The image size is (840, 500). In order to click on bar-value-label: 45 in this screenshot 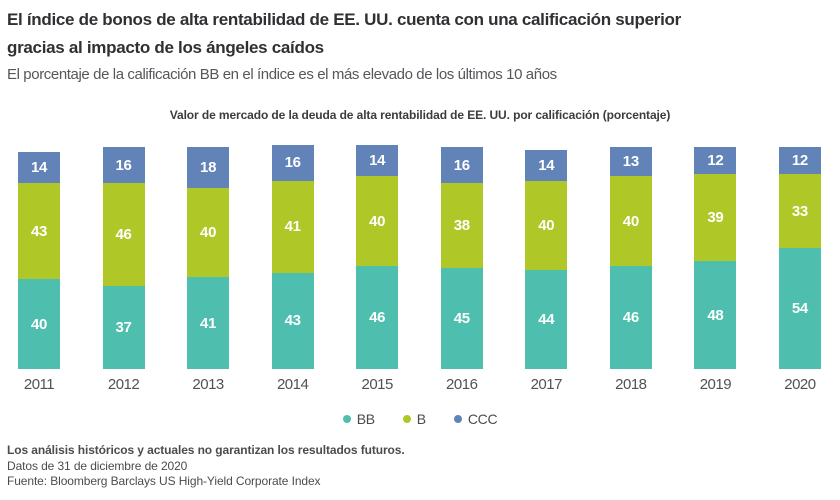, I will do `click(461, 319)`.